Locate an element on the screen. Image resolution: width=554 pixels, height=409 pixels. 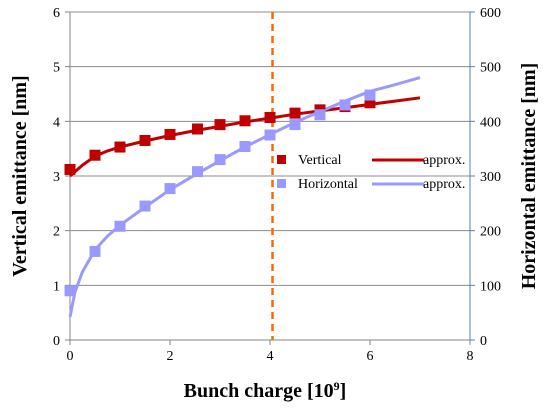
y-left-tick-label-0: 0 is located at coordinates (56, 341).